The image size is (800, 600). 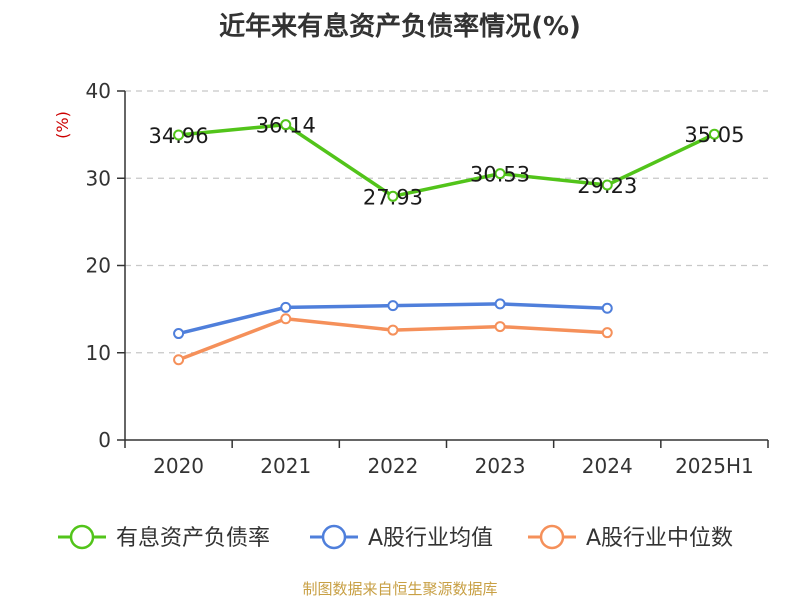 What do you see at coordinates (392, 466) in the screenshot?
I see `x-tick-label: 2022` at bounding box center [392, 466].